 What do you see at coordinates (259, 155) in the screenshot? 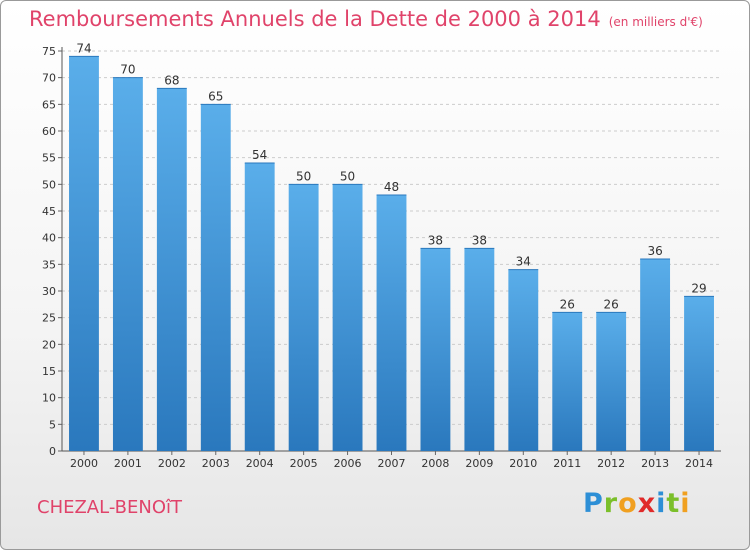
I see `bar-value-label: 54` at bounding box center [259, 155].